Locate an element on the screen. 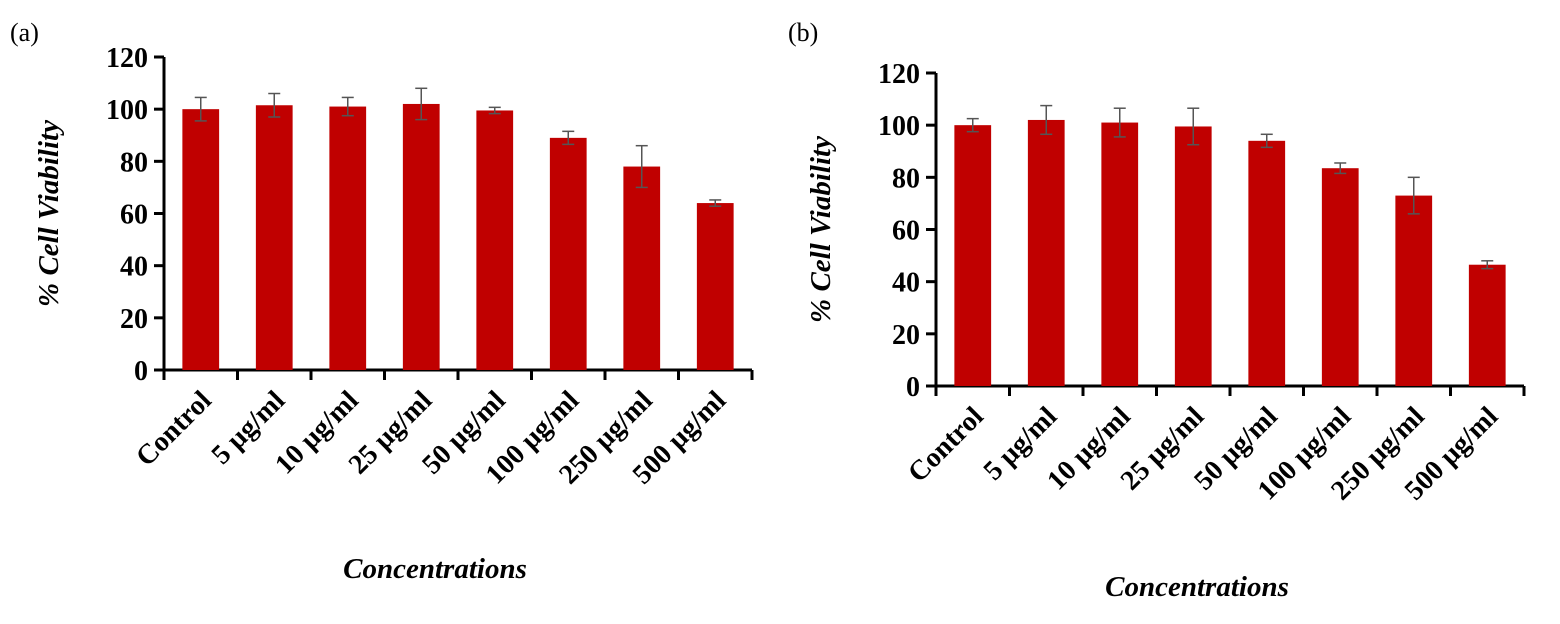  panel-label-a: (a) is located at coordinates (24, 32).